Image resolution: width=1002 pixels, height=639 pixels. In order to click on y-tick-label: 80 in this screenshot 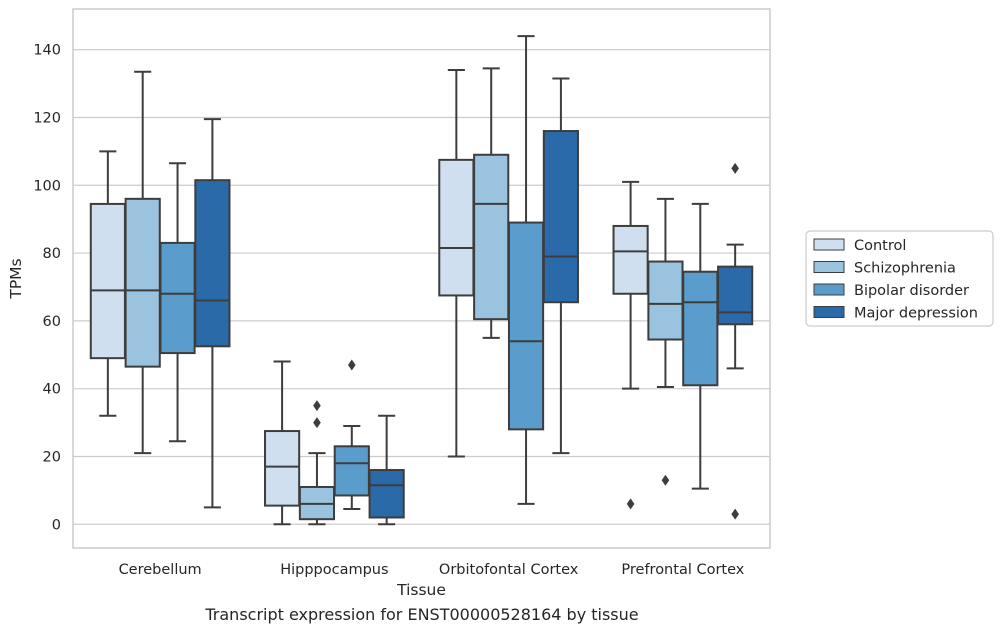, I will do `click(52, 254)`.